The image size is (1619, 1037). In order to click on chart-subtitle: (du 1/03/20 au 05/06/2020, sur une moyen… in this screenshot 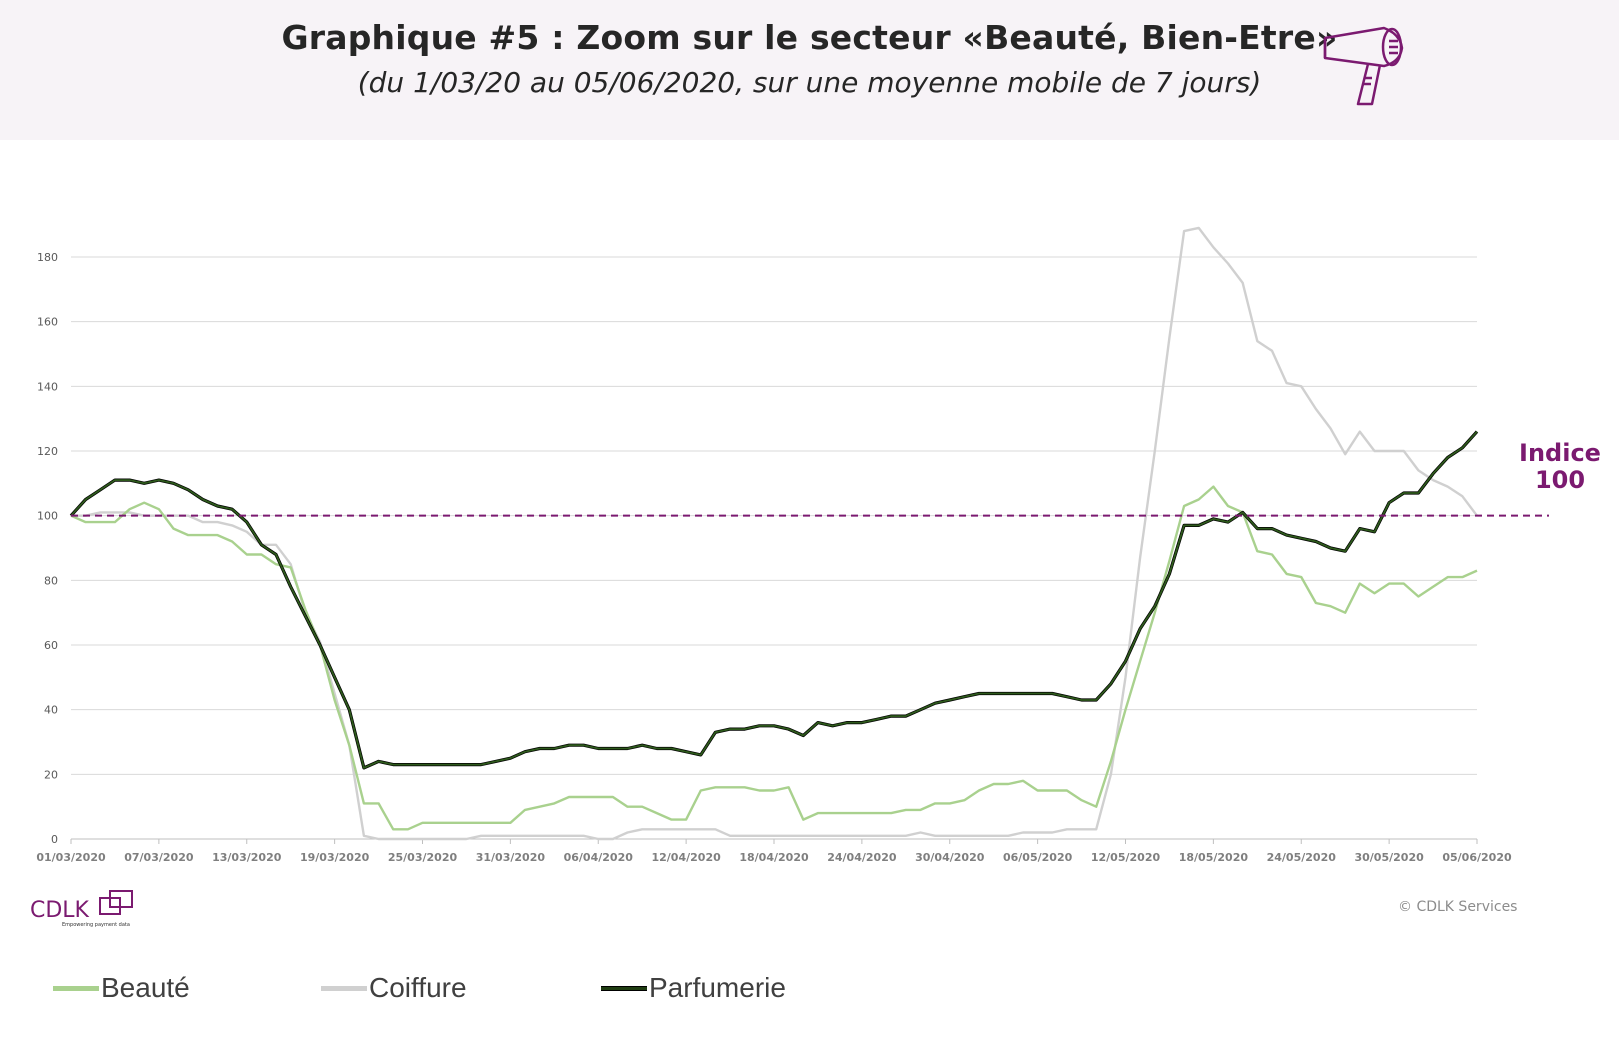, I will do `click(809, 82)`.